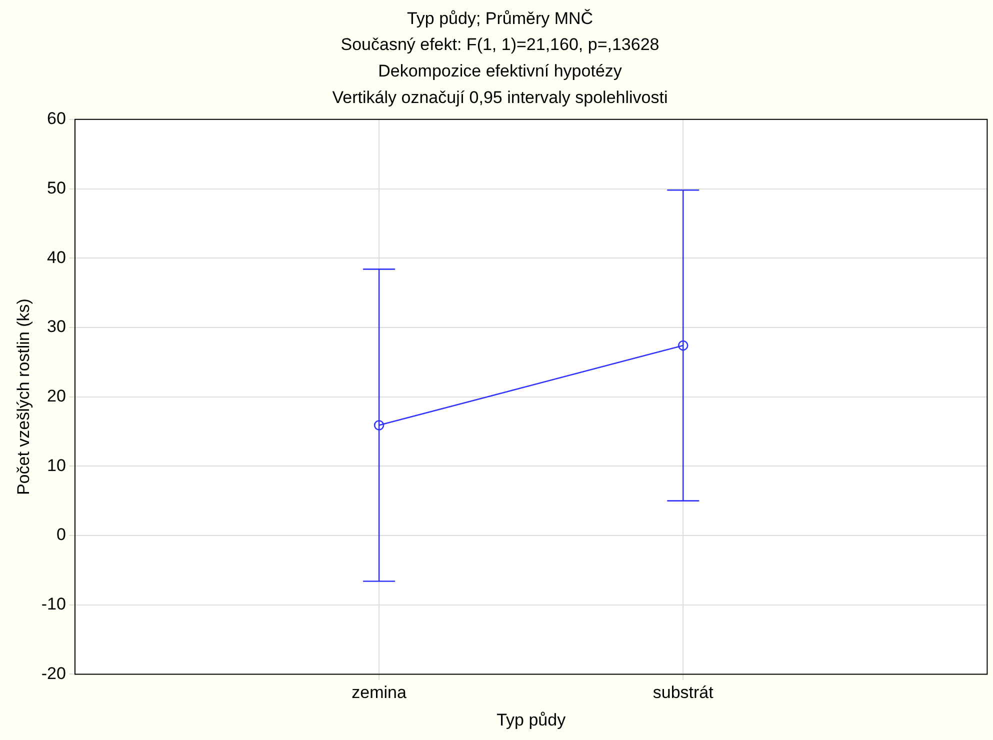  Describe the element at coordinates (379, 692) in the screenshot. I see `x-tick-label: zemina` at that location.